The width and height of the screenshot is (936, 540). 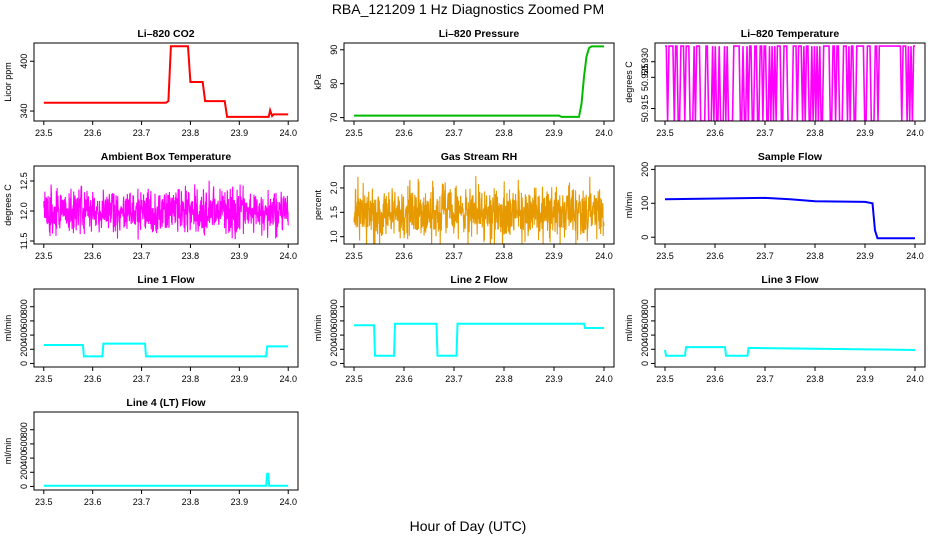 I want to click on panel-title: Li–820 Temperature, so click(x=790, y=34).